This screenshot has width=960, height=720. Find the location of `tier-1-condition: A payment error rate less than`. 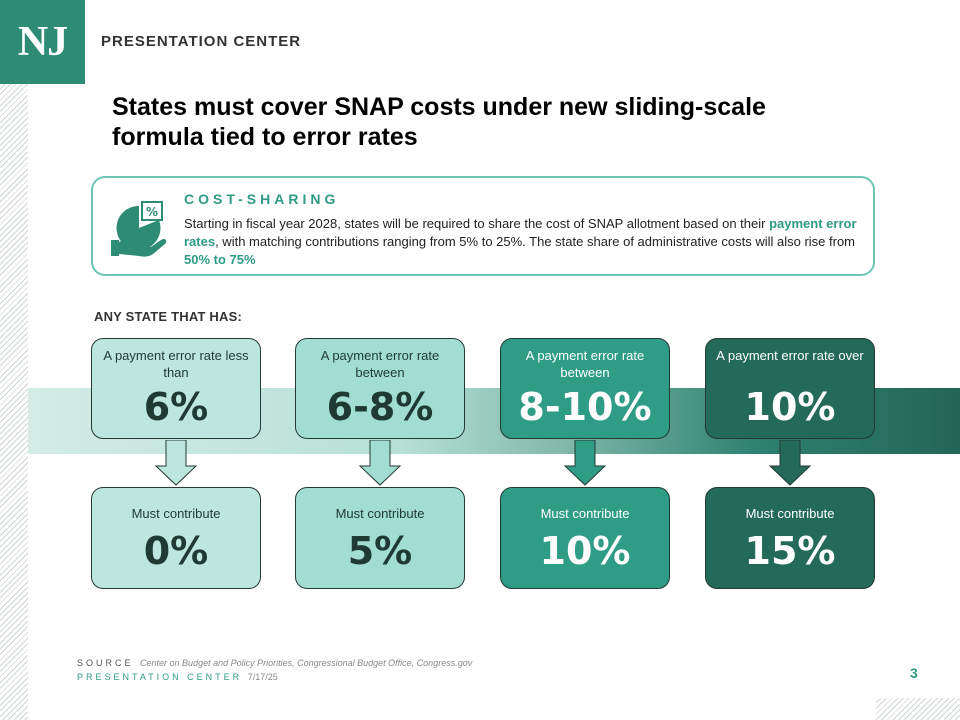

tier-1-condition: A payment error rate less than is located at coordinates (176, 364).